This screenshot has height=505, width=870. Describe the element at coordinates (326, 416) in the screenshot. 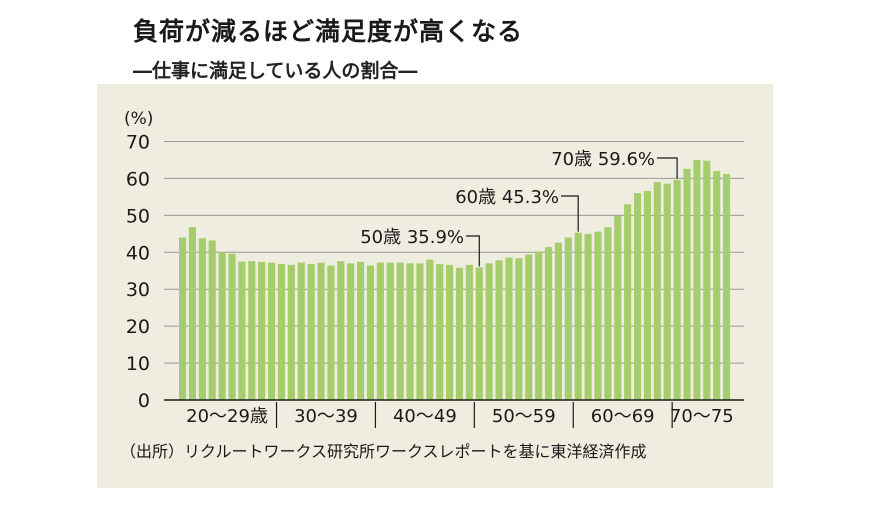

I see `x-group-label: 30〜39` at that location.